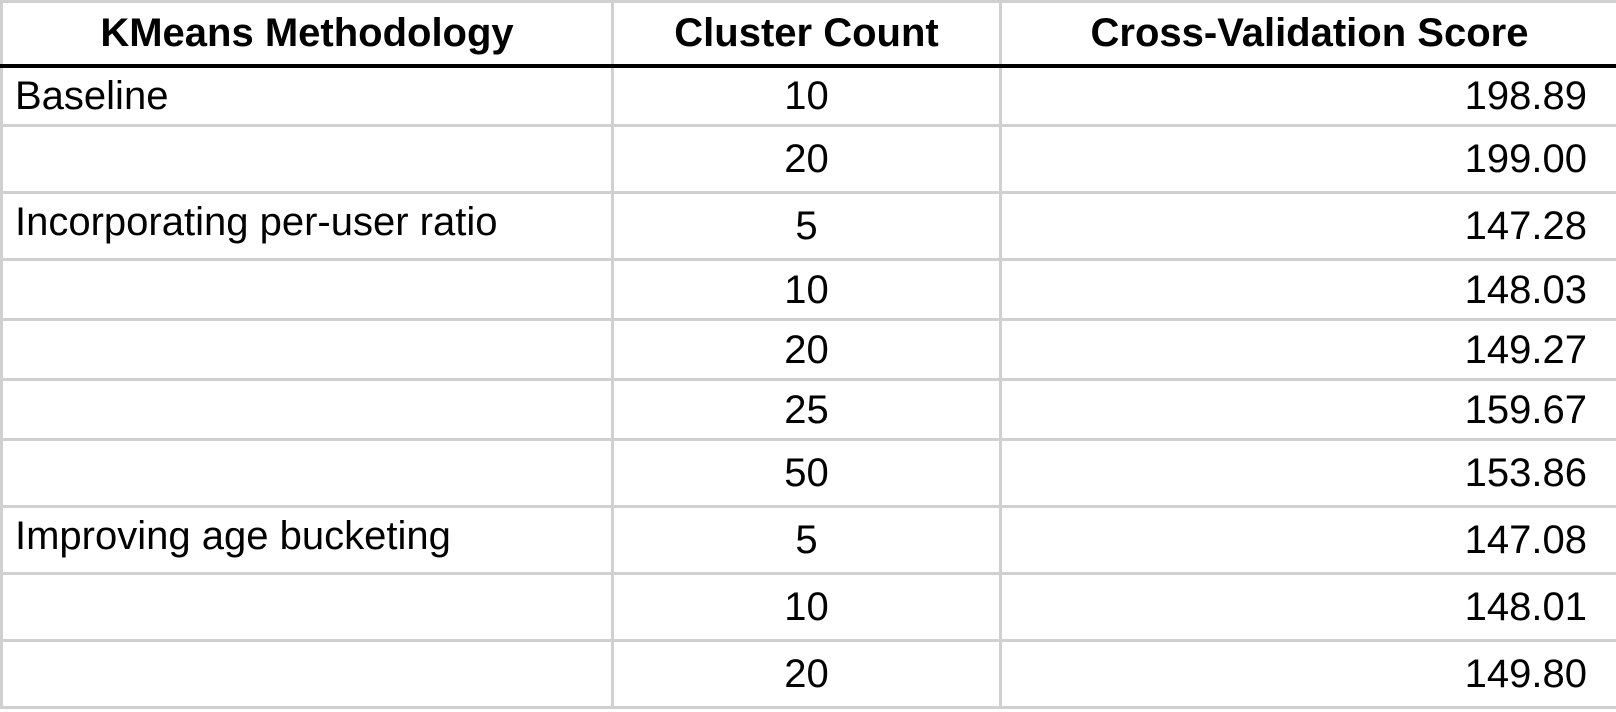  I want to click on table-row: 10 148.03, so click(808, 289).